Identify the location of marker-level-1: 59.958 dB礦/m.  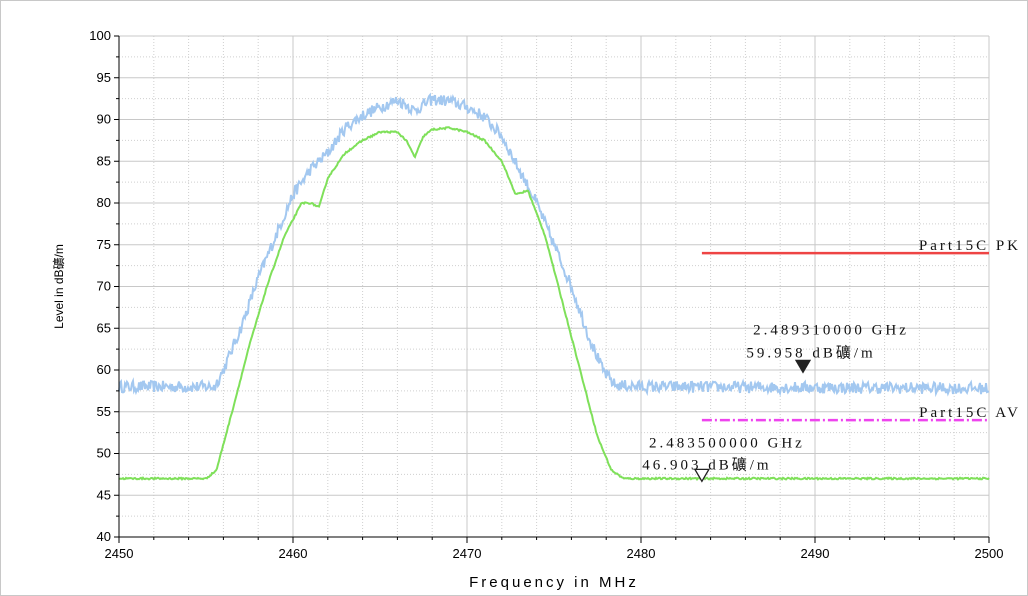
(810, 352).